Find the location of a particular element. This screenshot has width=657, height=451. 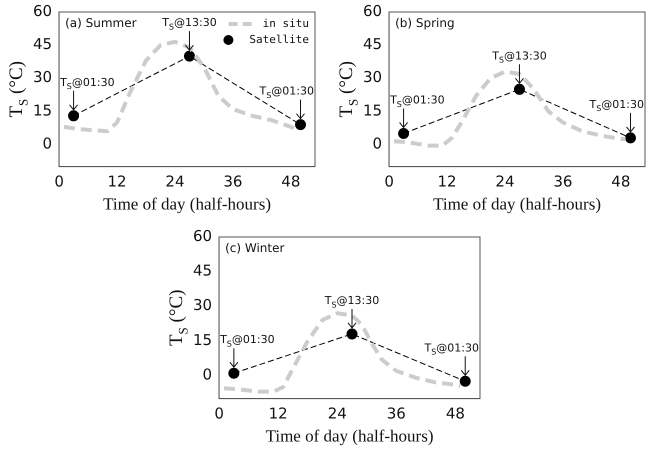

legend-label: in situ is located at coordinates (285, 23).